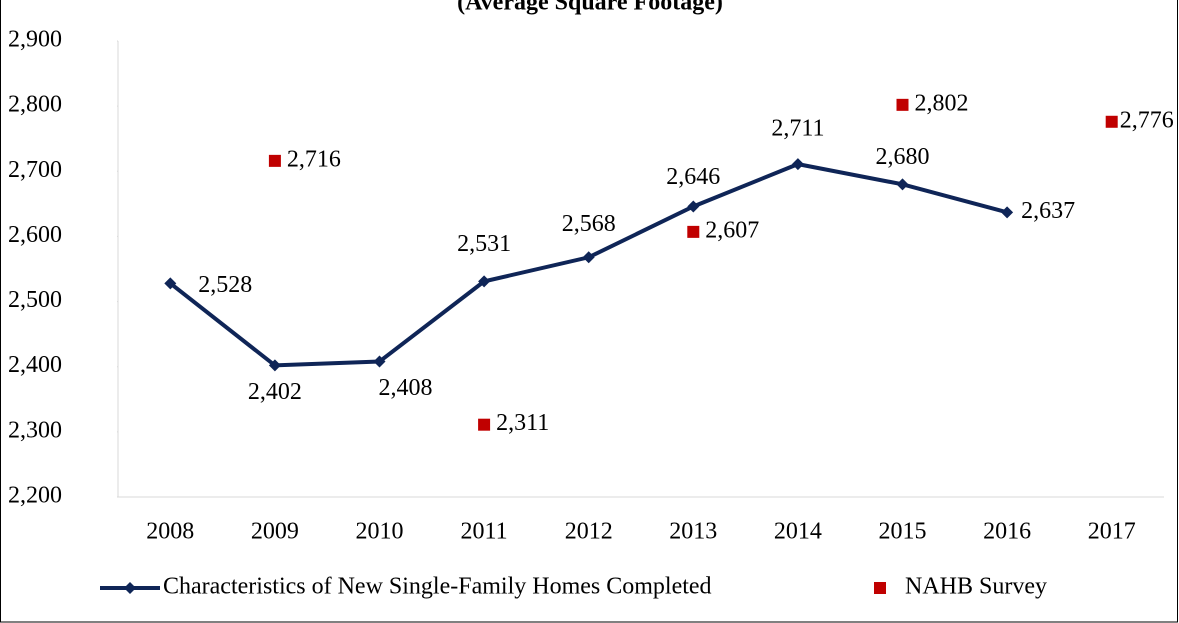 The height and width of the screenshot is (623, 1179). I want to click on data-label: 2,607, so click(732, 230).